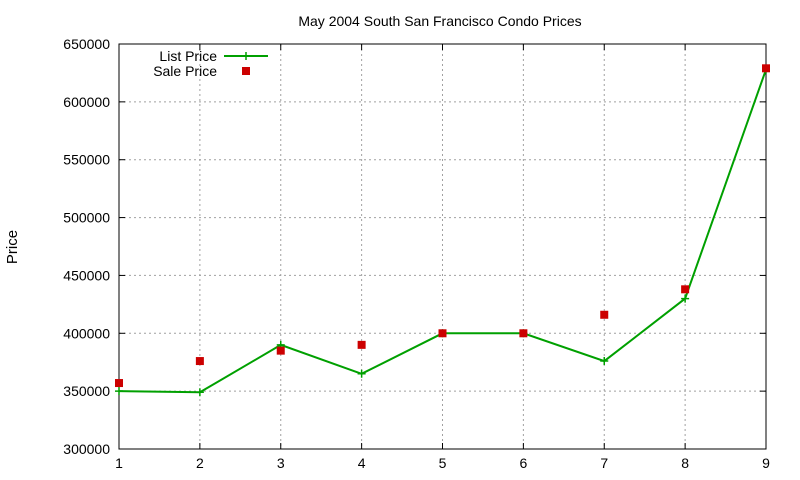 Image resolution: width=800 pixels, height=480 pixels. Describe the element at coordinates (86, 102) in the screenshot. I see `y-tick-label: 600000` at that location.